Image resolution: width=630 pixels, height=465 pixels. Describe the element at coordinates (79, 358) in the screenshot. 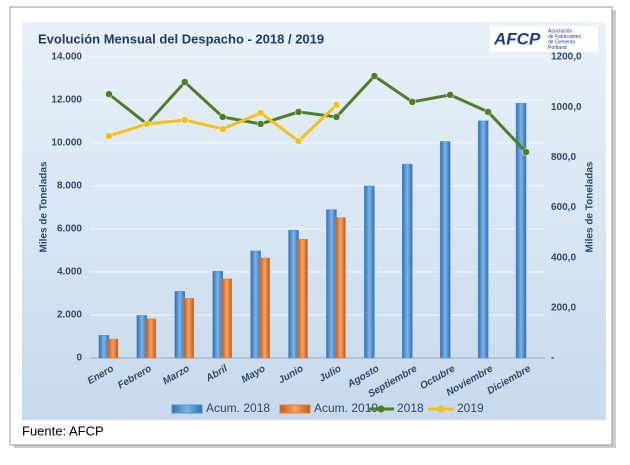

I see `y-tick-label: 0` at that location.